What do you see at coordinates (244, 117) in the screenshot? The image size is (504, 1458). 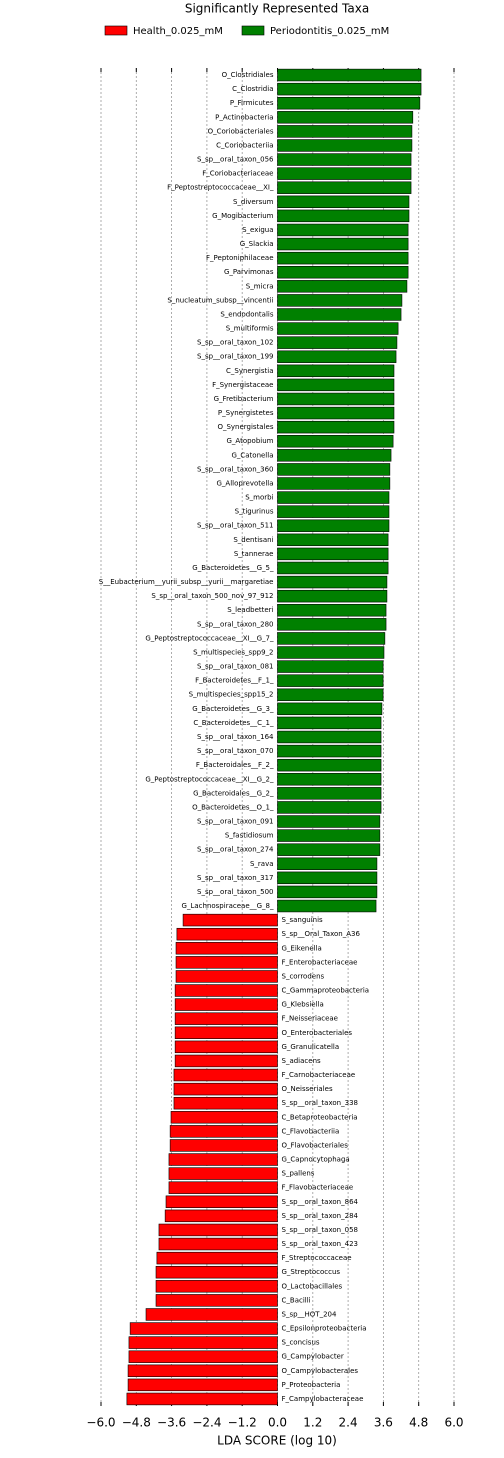 I see `category-label: P_Actinobacteria` at bounding box center [244, 117].